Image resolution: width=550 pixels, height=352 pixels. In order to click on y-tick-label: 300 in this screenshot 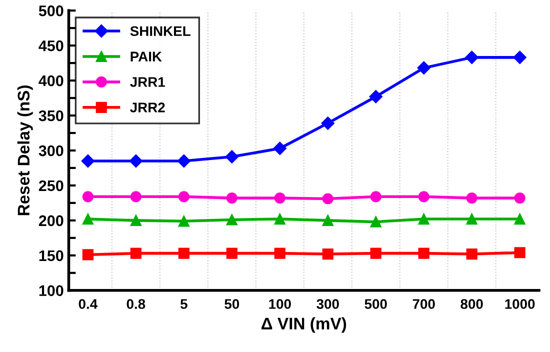, I will do `click(51, 150)`.